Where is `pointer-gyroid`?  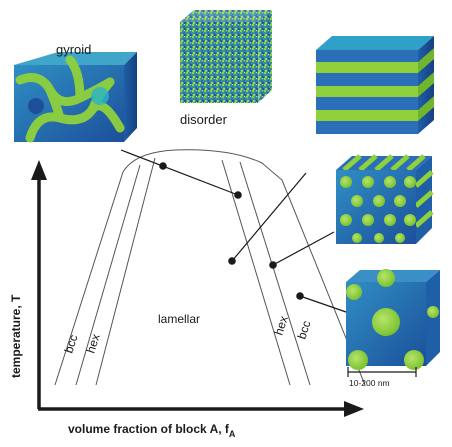
pointer-gyroid is located at coordinates (179, 172).